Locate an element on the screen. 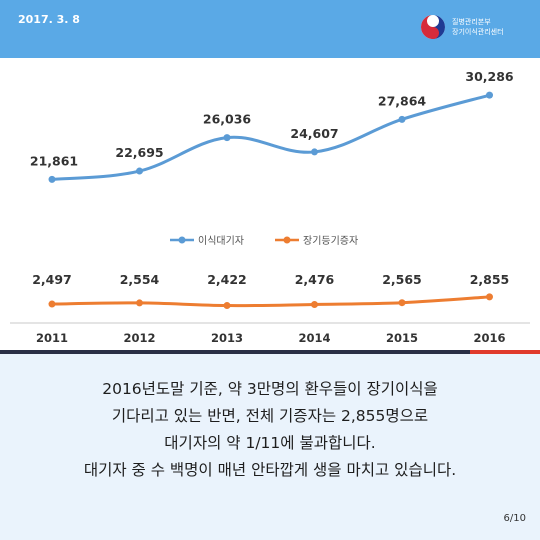 The width and height of the screenshot is (540, 540). caption-line: 2016년도말 기준, 약 3만명의 환우들이 장기이식을 is located at coordinates (270, 389).